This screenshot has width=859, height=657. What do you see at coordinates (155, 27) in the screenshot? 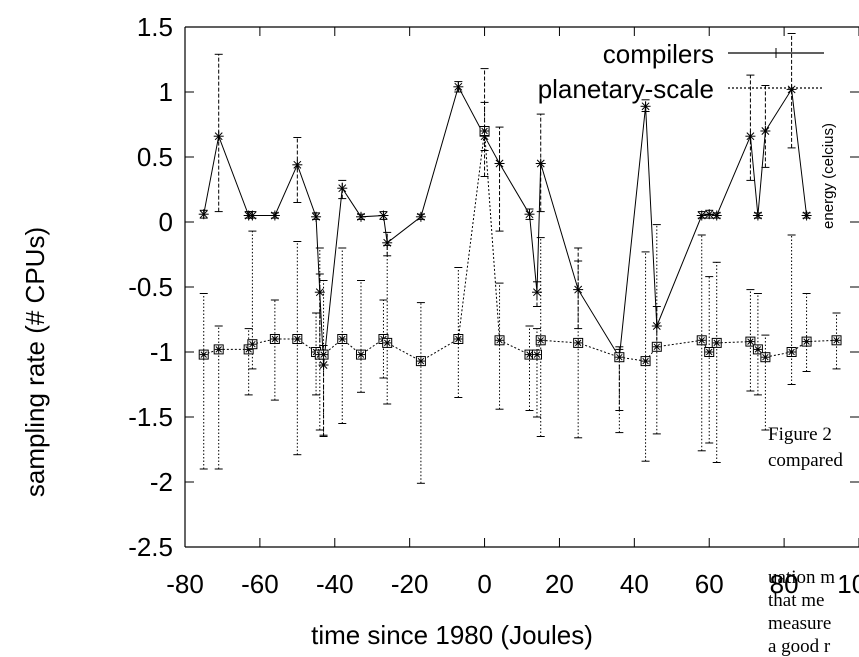
I see `y-tick-label: 1.5` at bounding box center [155, 27].